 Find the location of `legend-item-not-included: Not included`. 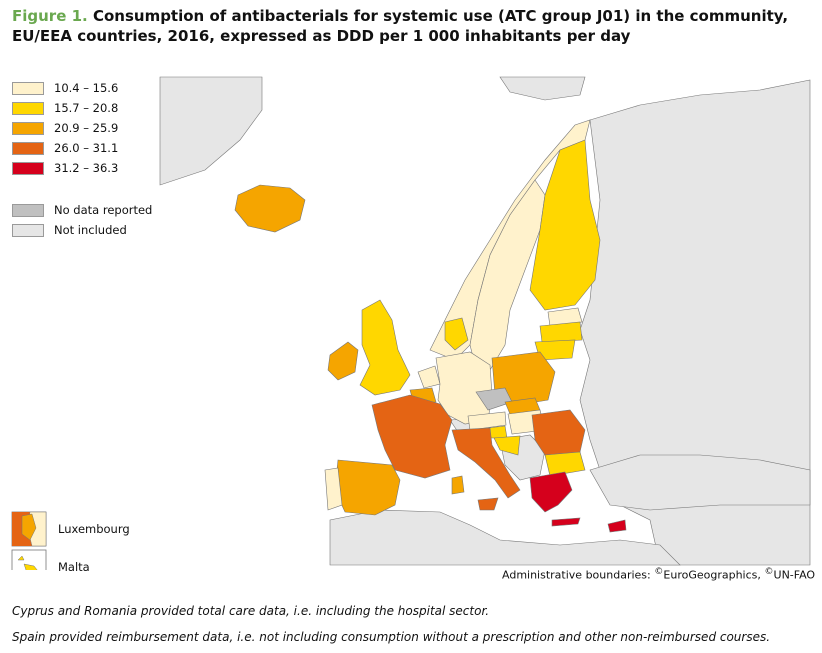

legend-item-not-included: Not included is located at coordinates (69, 230).